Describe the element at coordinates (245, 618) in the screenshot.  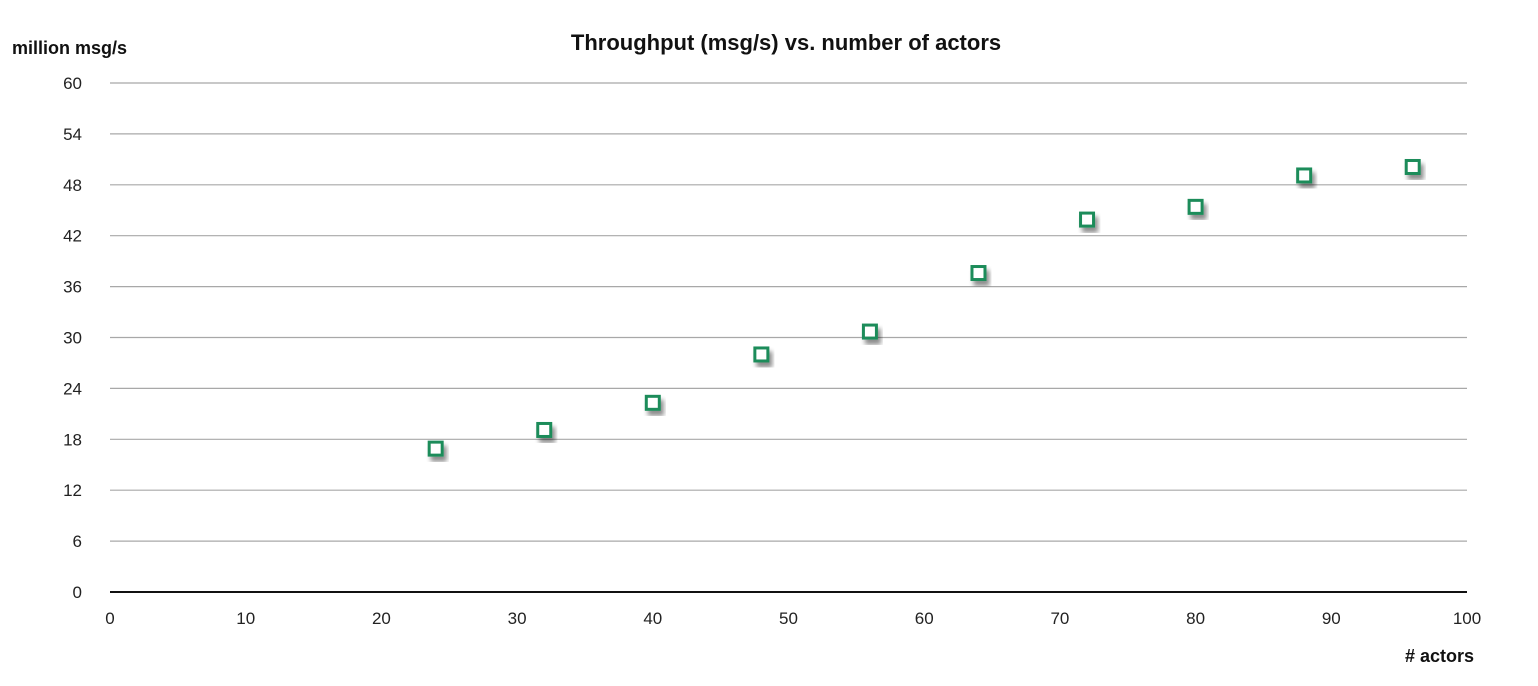
I see `x-tick-label: 10` at that location.